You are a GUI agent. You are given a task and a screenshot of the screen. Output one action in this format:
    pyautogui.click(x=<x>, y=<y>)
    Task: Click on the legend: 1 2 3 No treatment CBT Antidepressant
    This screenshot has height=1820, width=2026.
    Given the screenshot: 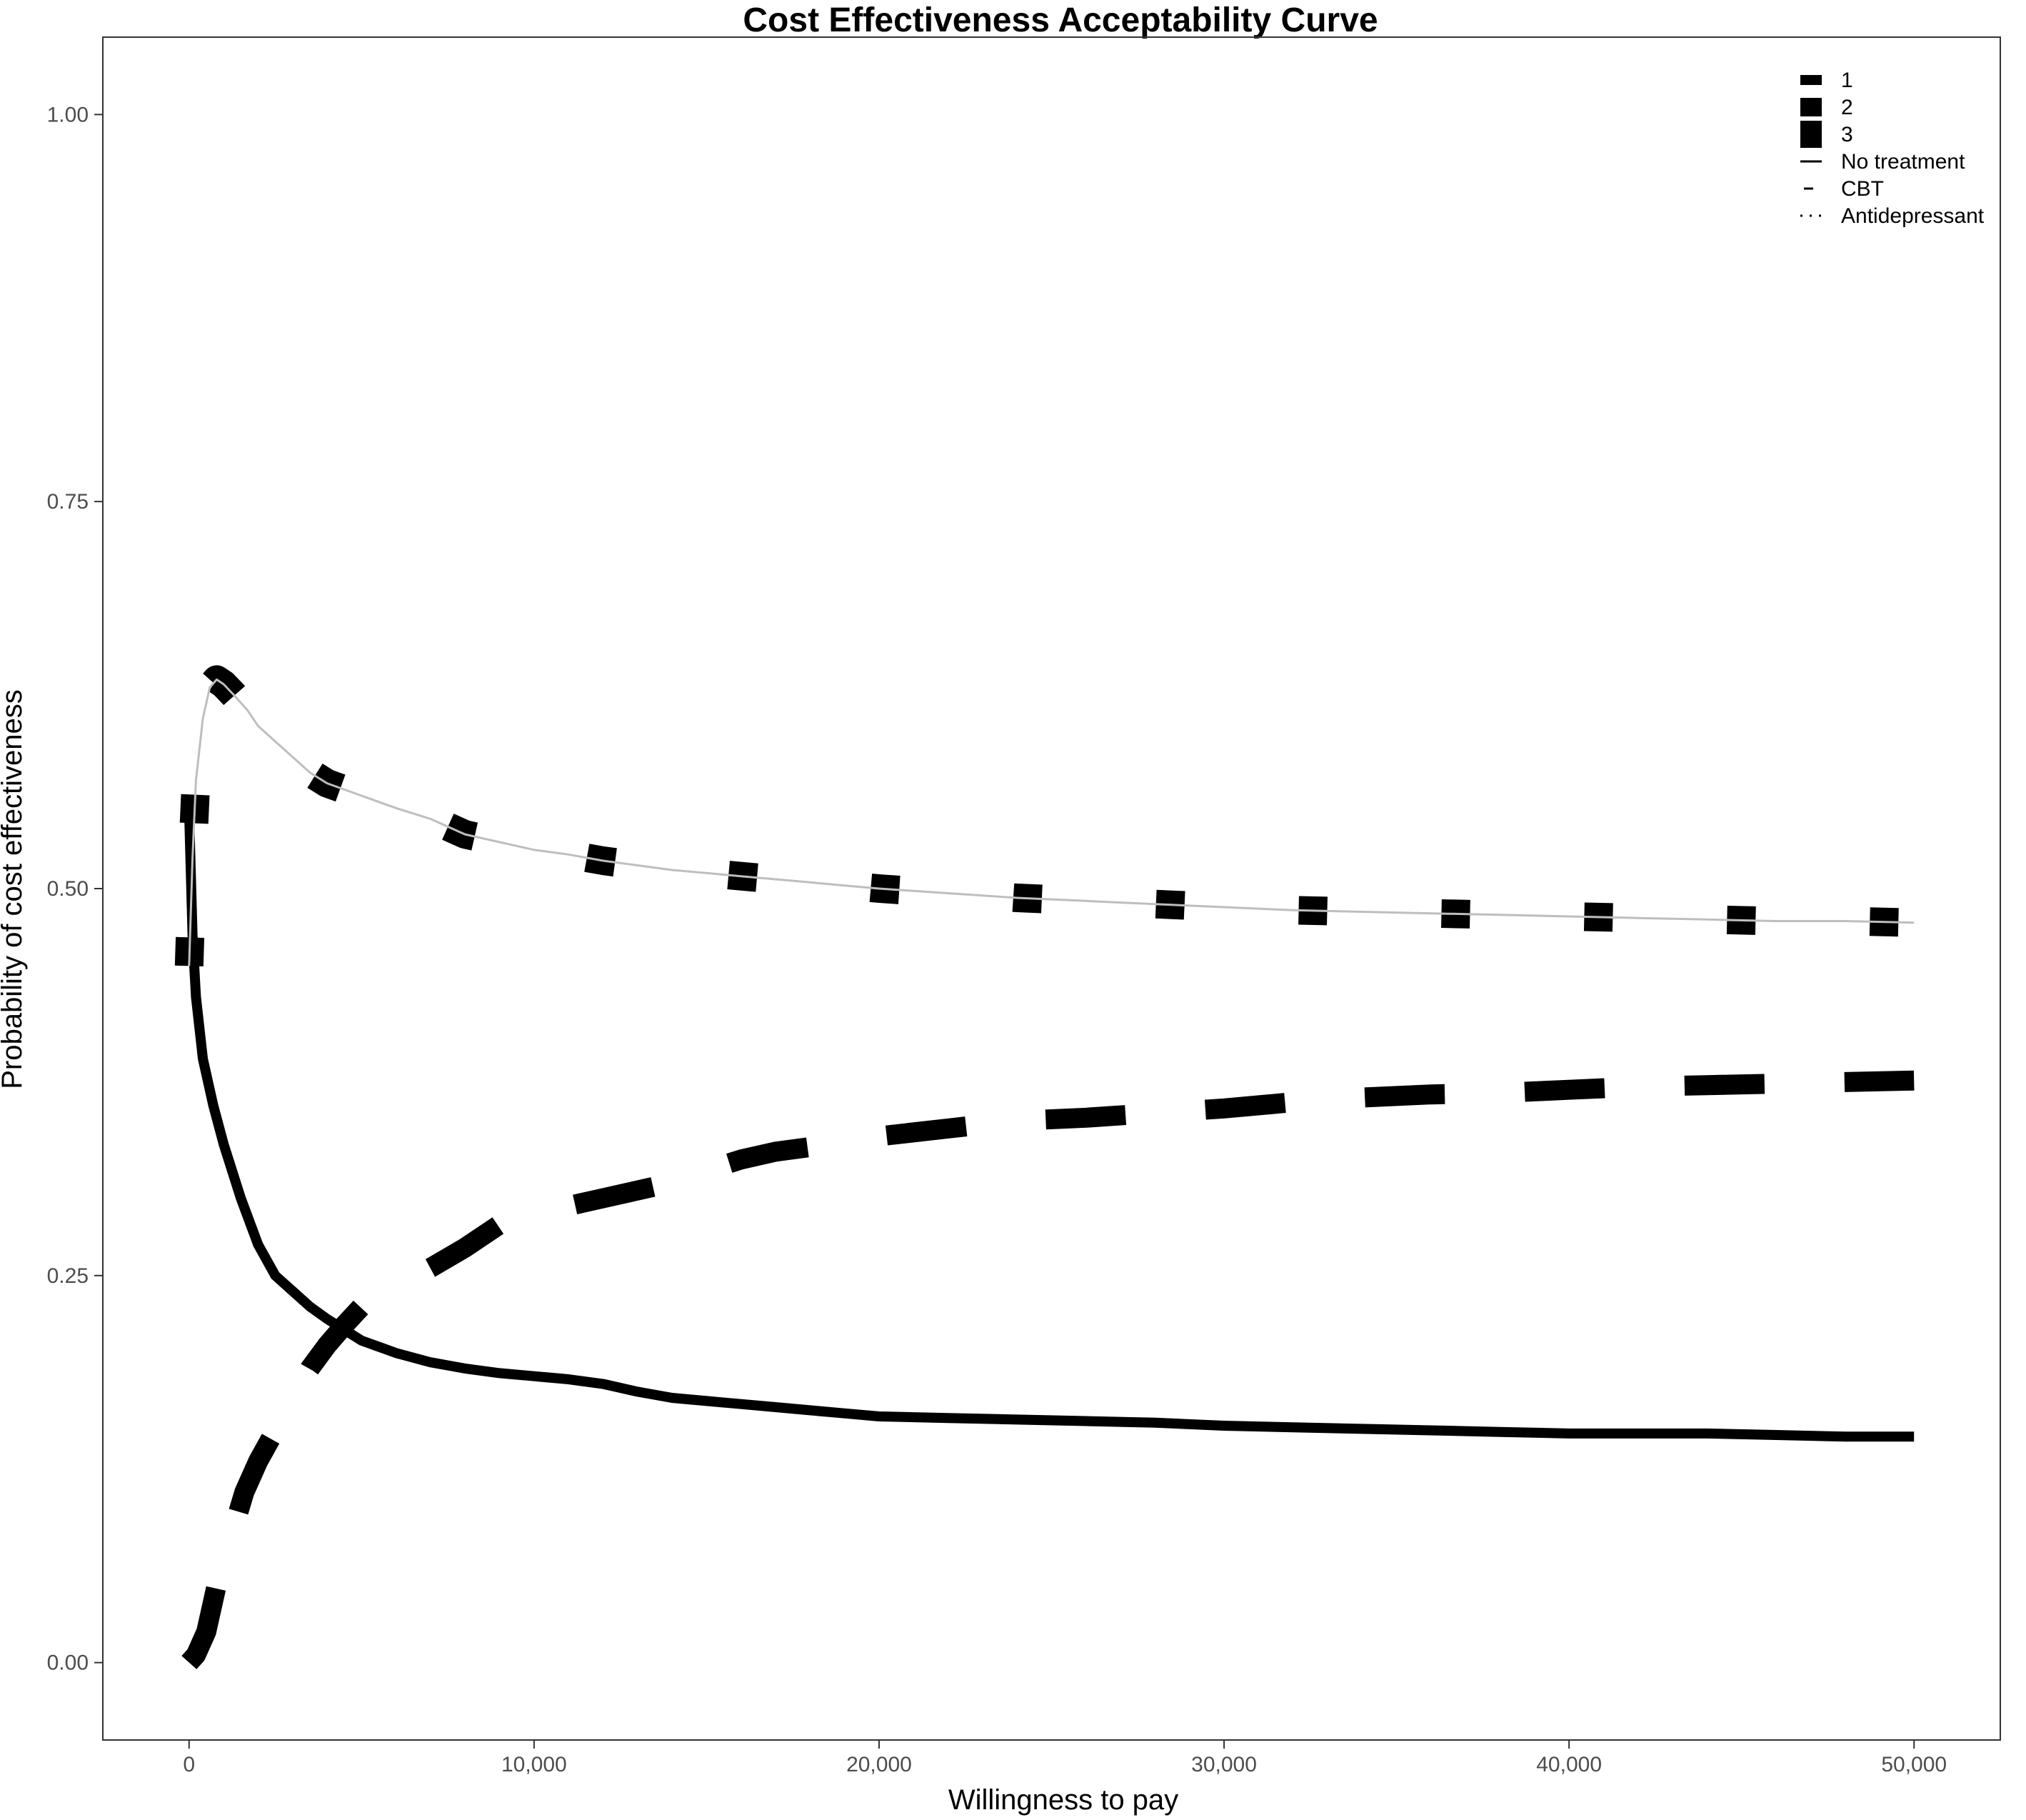 What is the action you would take?
    pyautogui.click(x=1892, y=148)
    